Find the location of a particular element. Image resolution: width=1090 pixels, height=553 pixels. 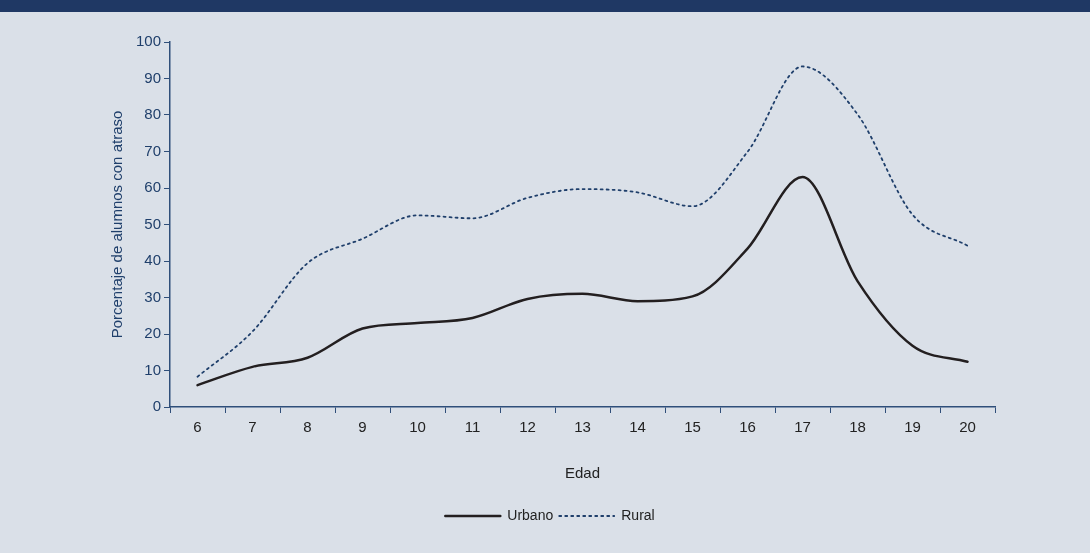

y-tick-label: 70 is located at coordinates (153, 150).